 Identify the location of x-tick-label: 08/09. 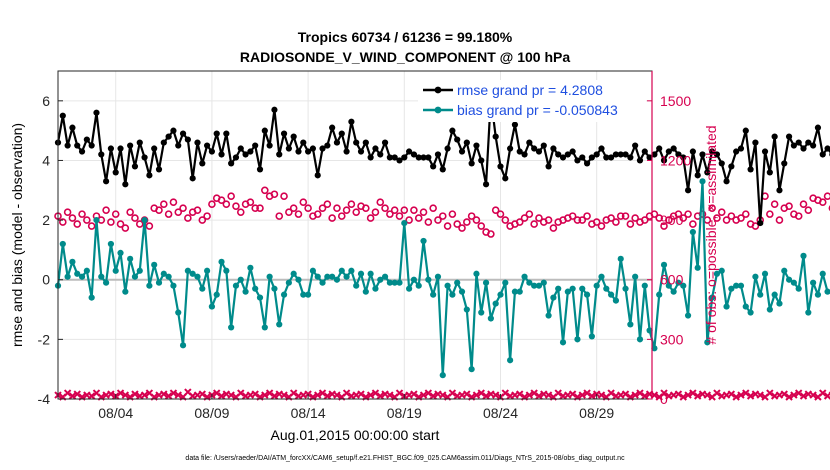
(211, 413).